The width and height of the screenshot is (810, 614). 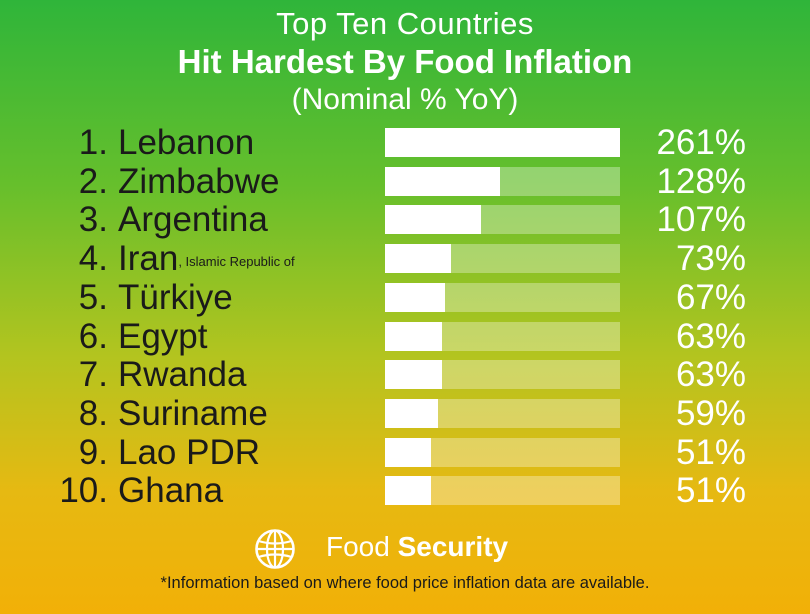 I want to click on rank-label: 4., so click(x=93, y=259).